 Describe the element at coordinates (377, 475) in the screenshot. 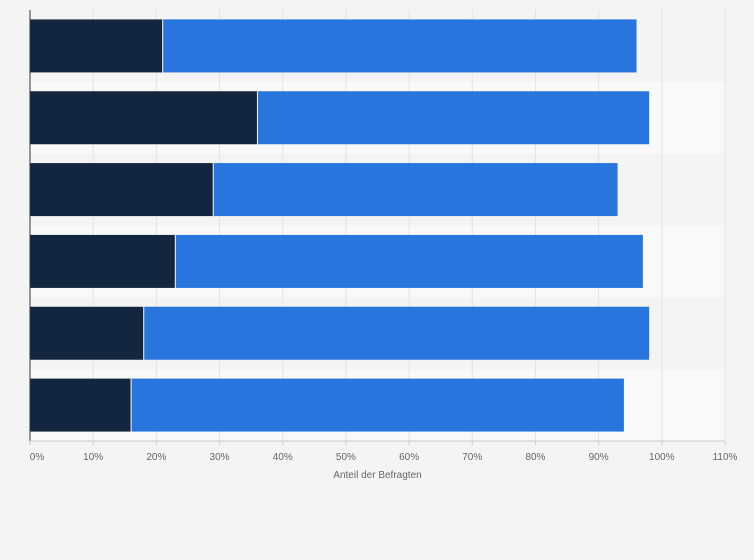

I see `x-axis-title: Anteil der Befragten` at that location.